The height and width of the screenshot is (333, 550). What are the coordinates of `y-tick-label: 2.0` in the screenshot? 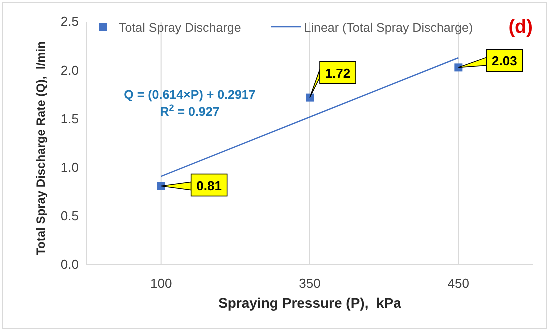 It's located at (69, 70).